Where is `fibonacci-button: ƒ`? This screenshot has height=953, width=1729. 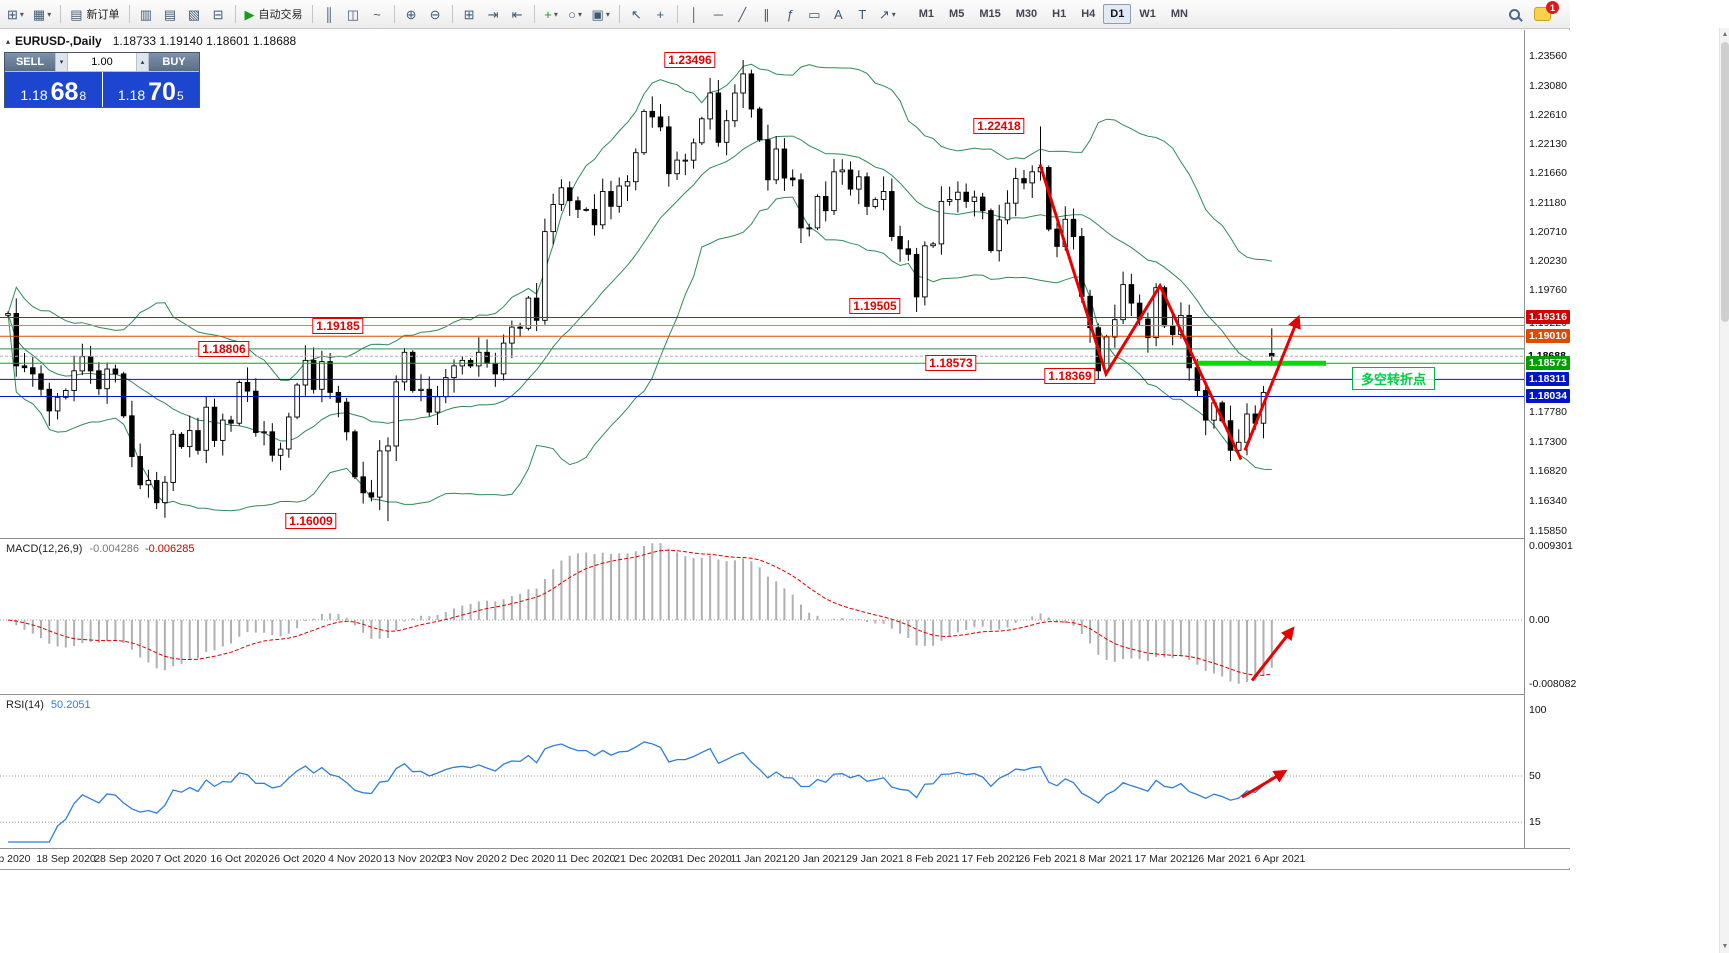 fibonacci-button: ƒ is located at coordinates (790, 14).